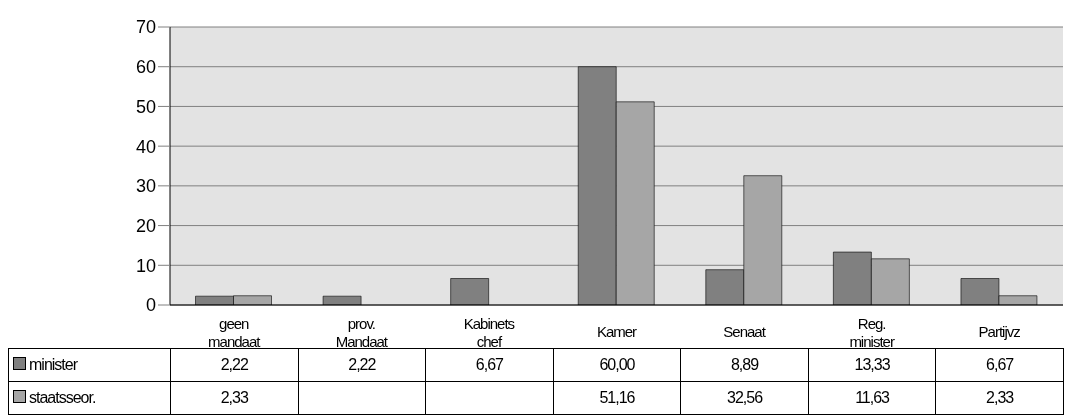 Image resolution: width=1071 pixels, height=418 pixels. What do you see at coordinates (617, 331) in the screenshot?
I see `x-tick-label: Kamer` at bounding box center [617, 331].